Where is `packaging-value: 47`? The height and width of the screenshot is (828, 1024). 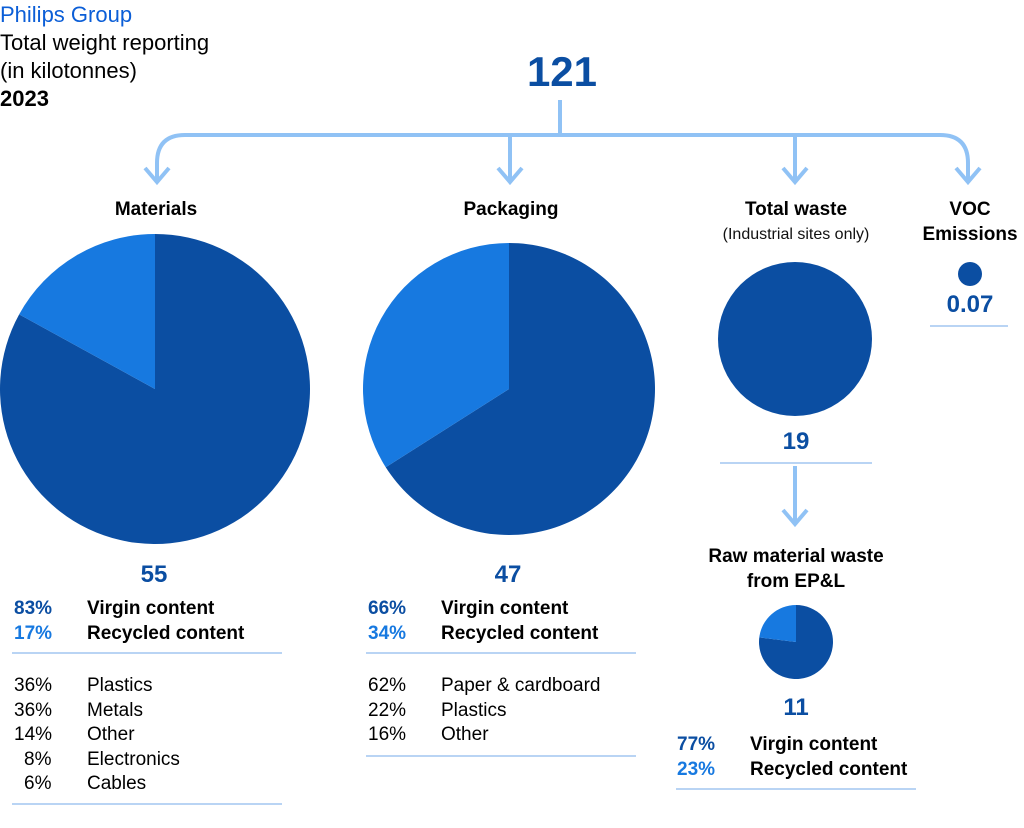
packaging-value: 47 is located at coordinates (508, 574).